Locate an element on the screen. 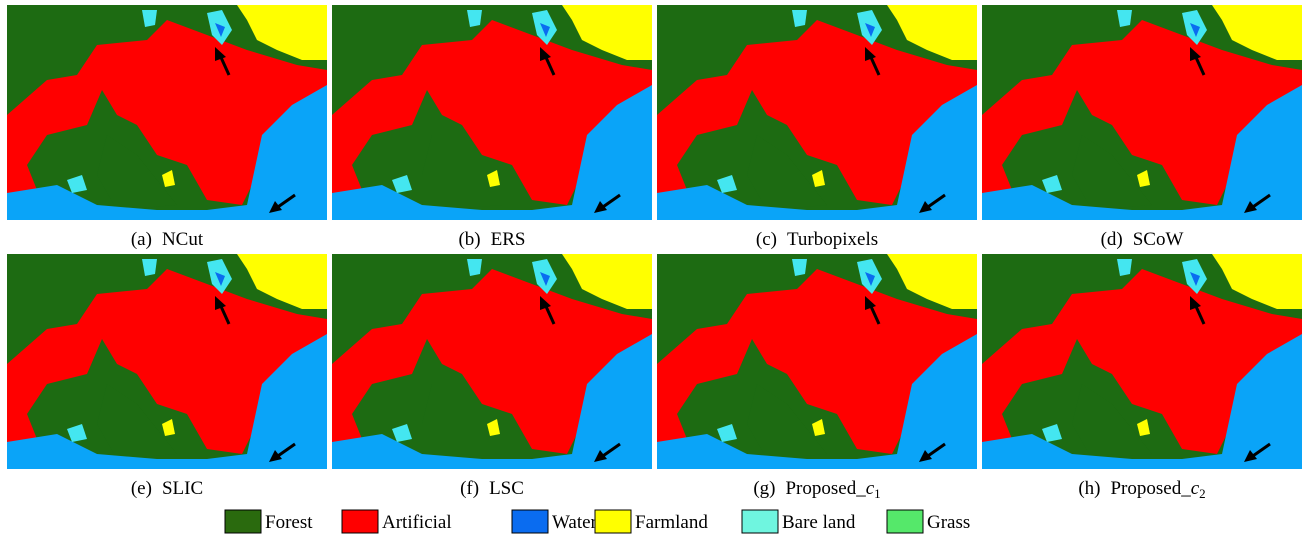 This screenshot has width=1308, height=541. caption-label: (a) is located at coordinates (141, 239).